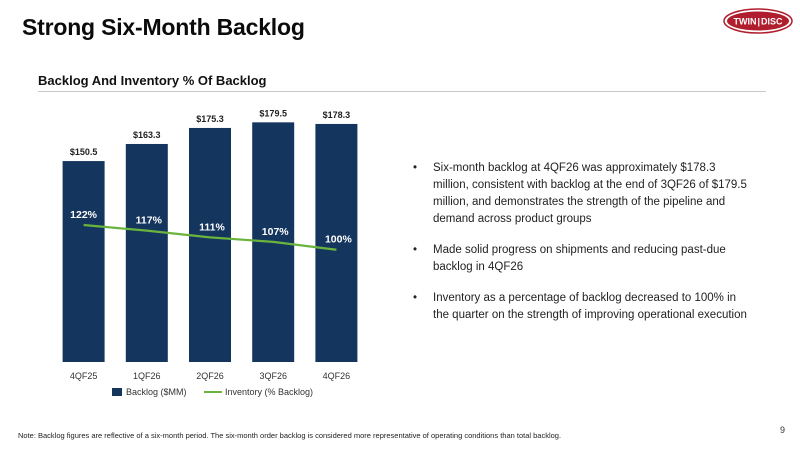  What do you see at coordinates (156, 392) in the screenshot?
I see `legend-label-backlog: Backlog ($MM)` at bounding box center [156, 392].